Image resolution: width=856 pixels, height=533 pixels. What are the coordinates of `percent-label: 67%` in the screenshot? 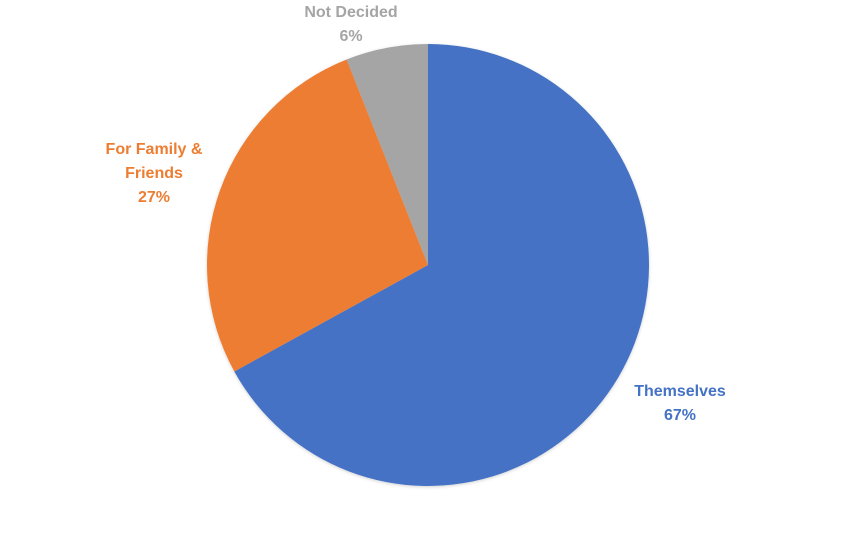 It's located at (680, 415).